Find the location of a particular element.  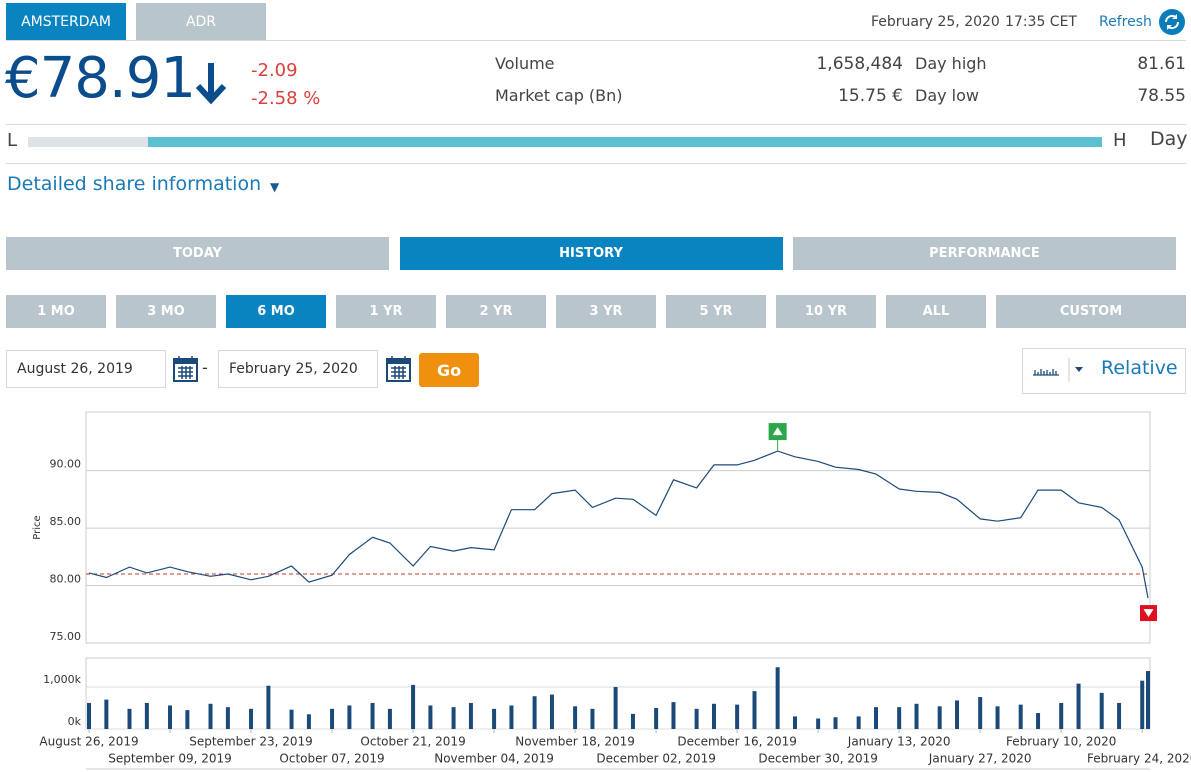

x-tick-label: November 18, 2019 is located at coordinates (575, 742).